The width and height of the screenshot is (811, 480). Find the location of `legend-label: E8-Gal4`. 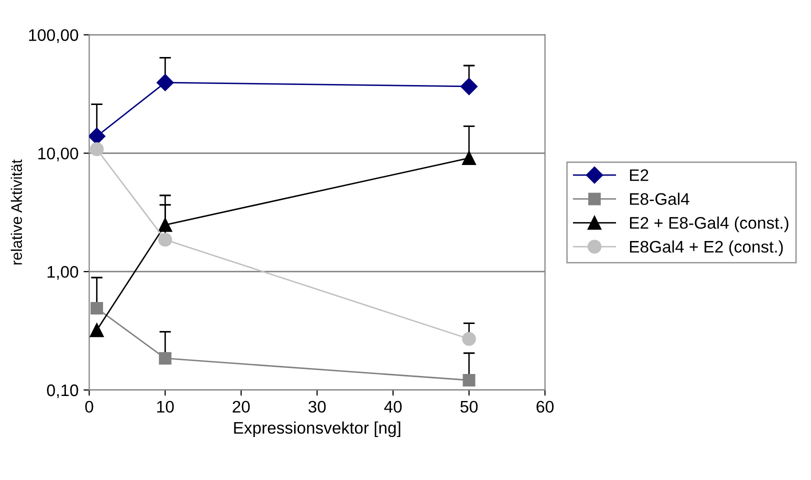

legend-label: E8-Gal4 is located at coordinates (660, 198).